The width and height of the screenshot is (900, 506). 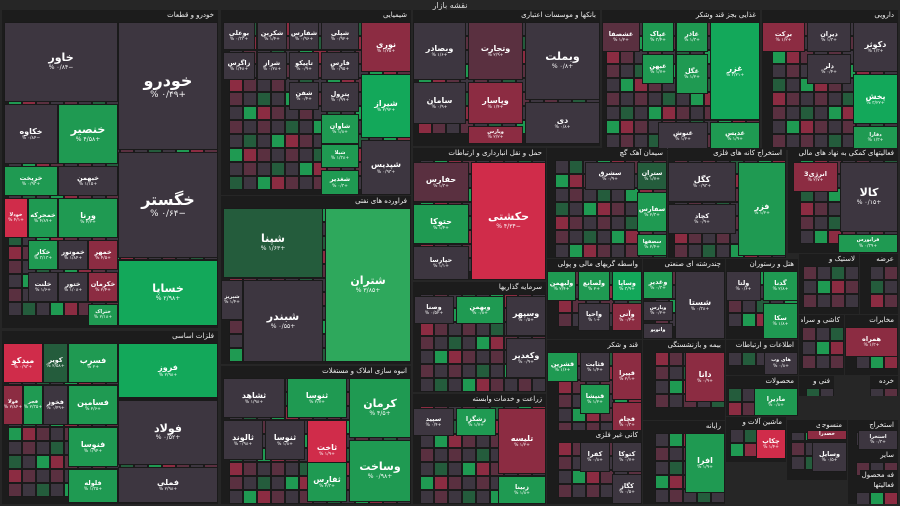 What do you see at coordinates (781, 363) in the screenshot?
I see `stock-tile: های وب +۰/۸ %` at bounding box center [781, 363].